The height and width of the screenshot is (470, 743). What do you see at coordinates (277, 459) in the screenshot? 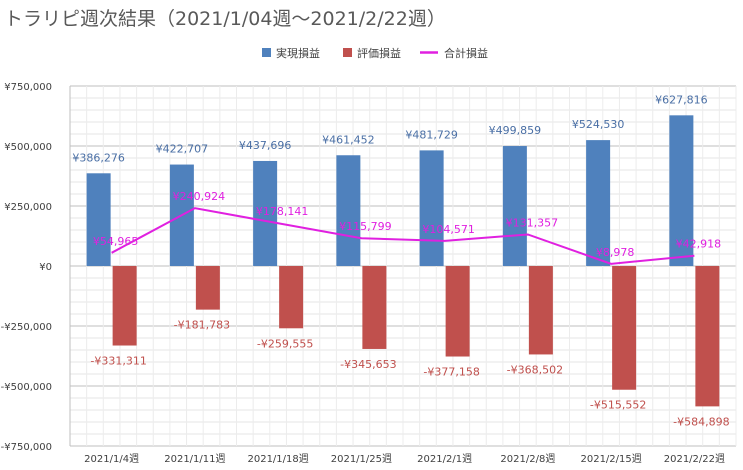
I see `x-tick-label: 2021/1/18週` at bounding box center [277, 459].